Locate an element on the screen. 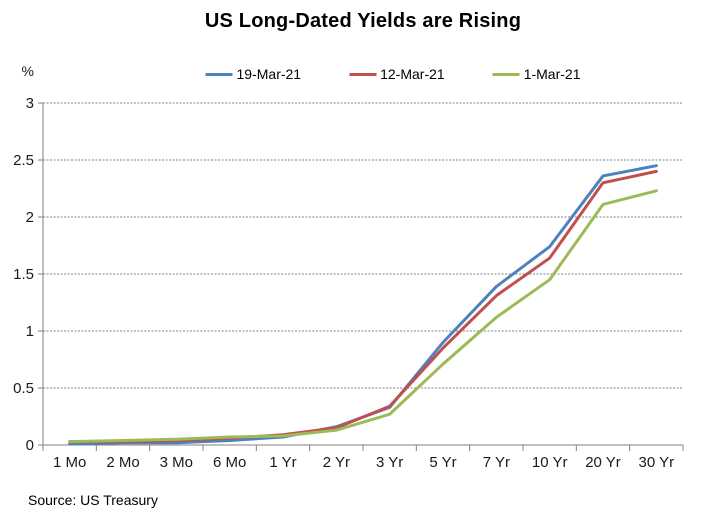  legend-label: 12-Mar-21 is located at coordinates (412, 74).